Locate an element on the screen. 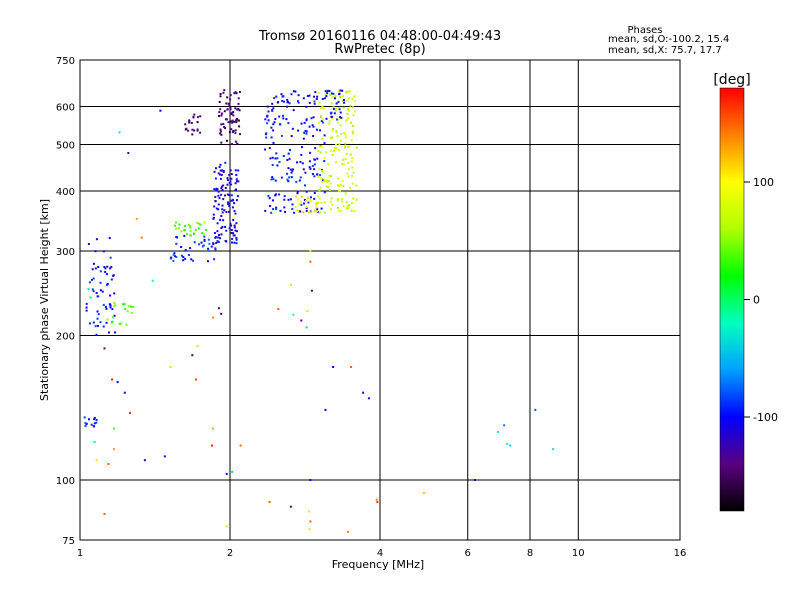 Image resolution: width=800 pixels, height=600 pixels. y-tick-label: 75 is located at coordinates (68, 541).